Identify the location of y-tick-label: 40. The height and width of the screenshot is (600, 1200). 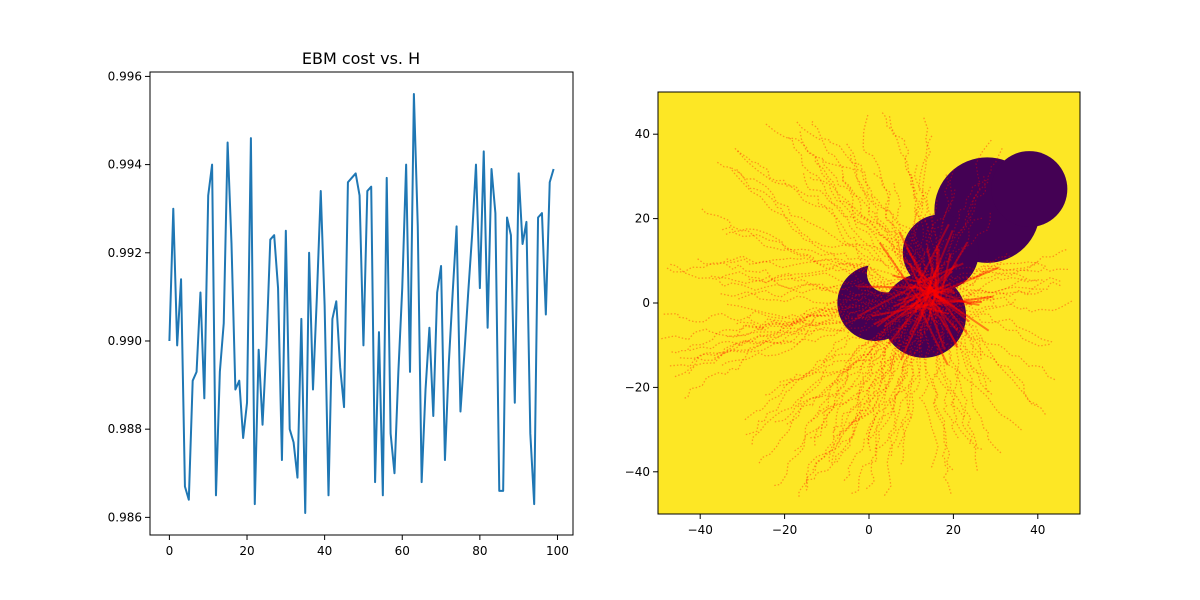
(642, 134).